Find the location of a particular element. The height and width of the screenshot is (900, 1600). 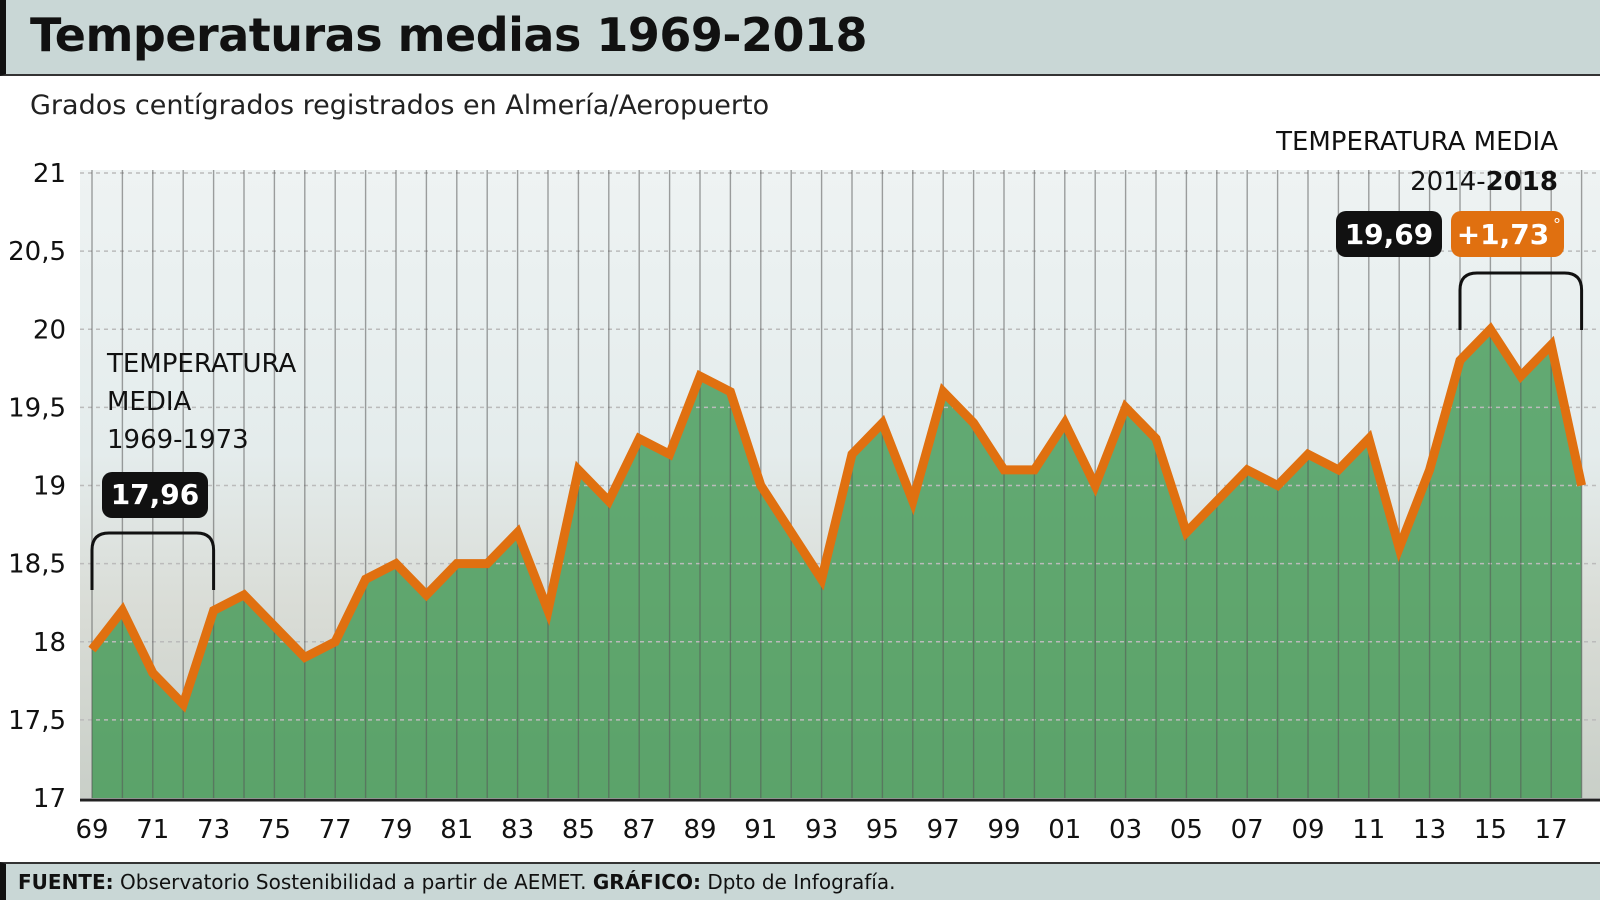

y-tick-label: 19,5 is located at coordinates (37, 408).